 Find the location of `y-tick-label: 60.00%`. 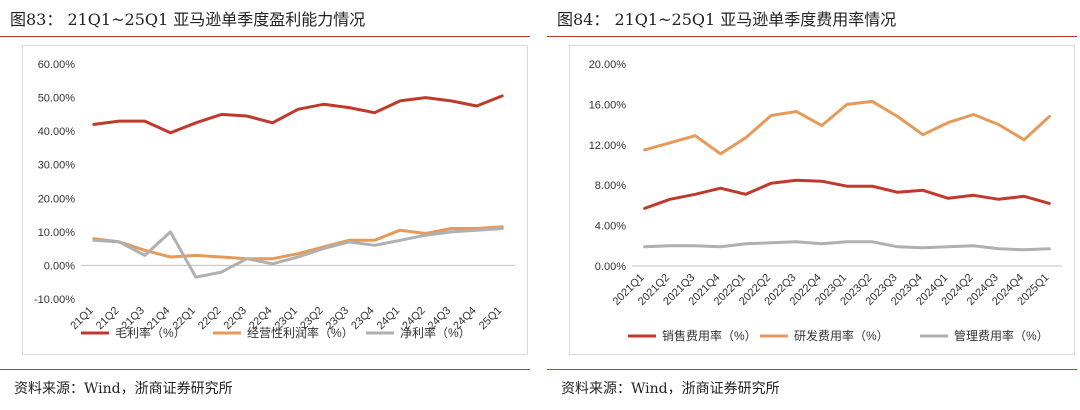

y-tick-label: 60.00% is located at coordinates (57, 65).